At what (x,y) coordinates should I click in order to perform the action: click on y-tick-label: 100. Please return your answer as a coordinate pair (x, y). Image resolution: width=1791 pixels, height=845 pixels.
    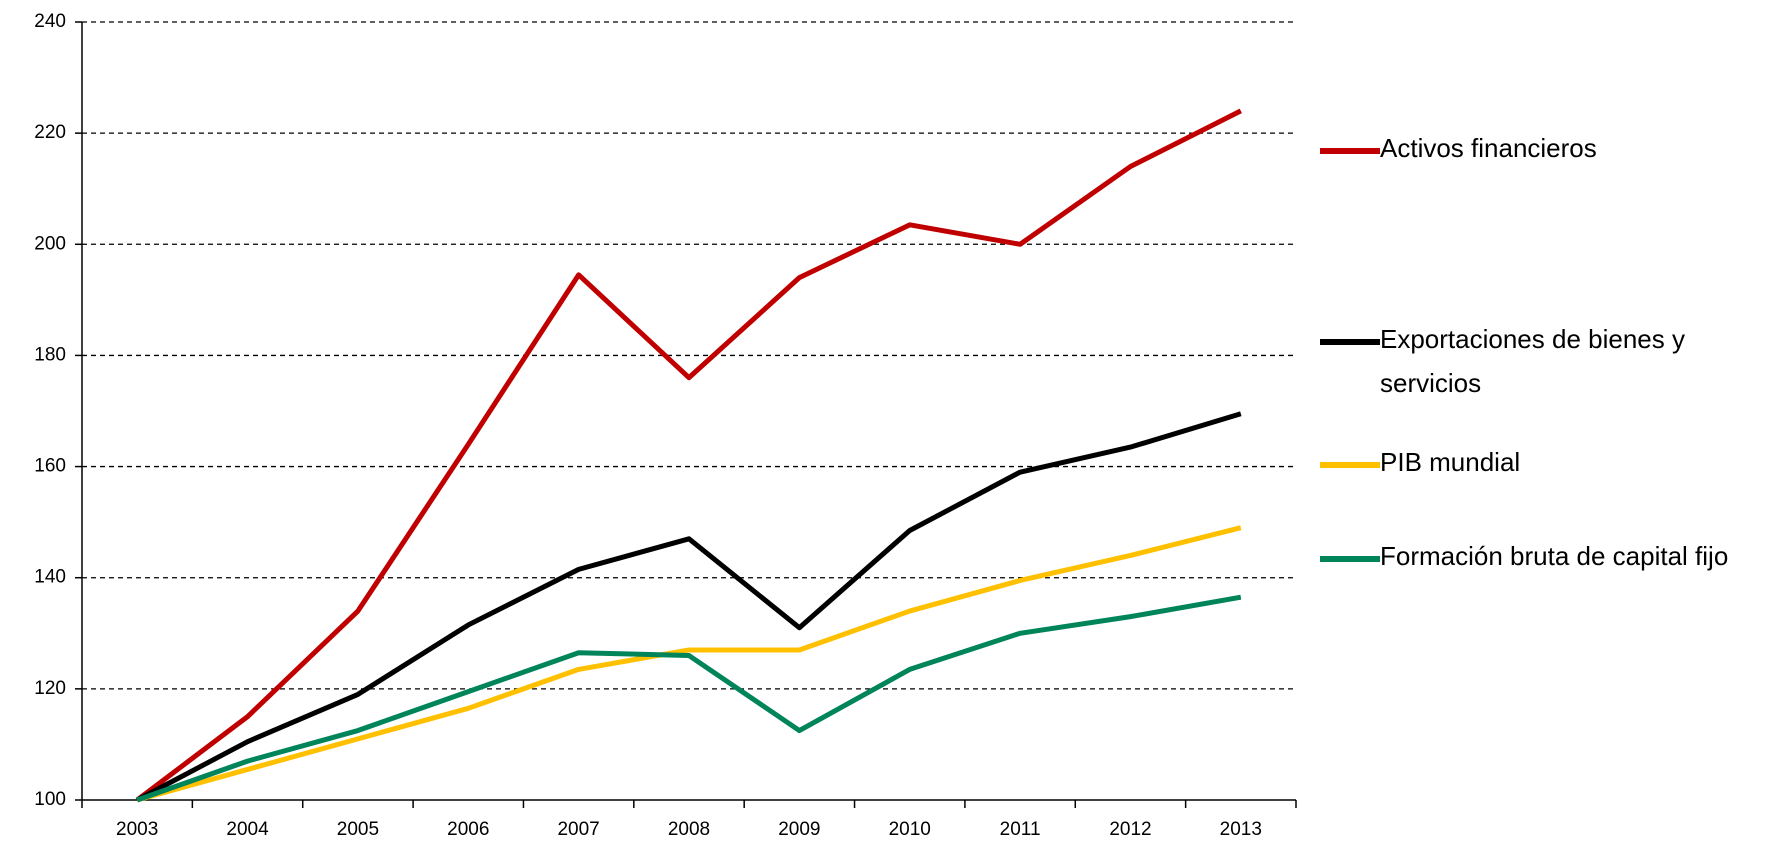
    Looking at the image, I should click on (50, 799).